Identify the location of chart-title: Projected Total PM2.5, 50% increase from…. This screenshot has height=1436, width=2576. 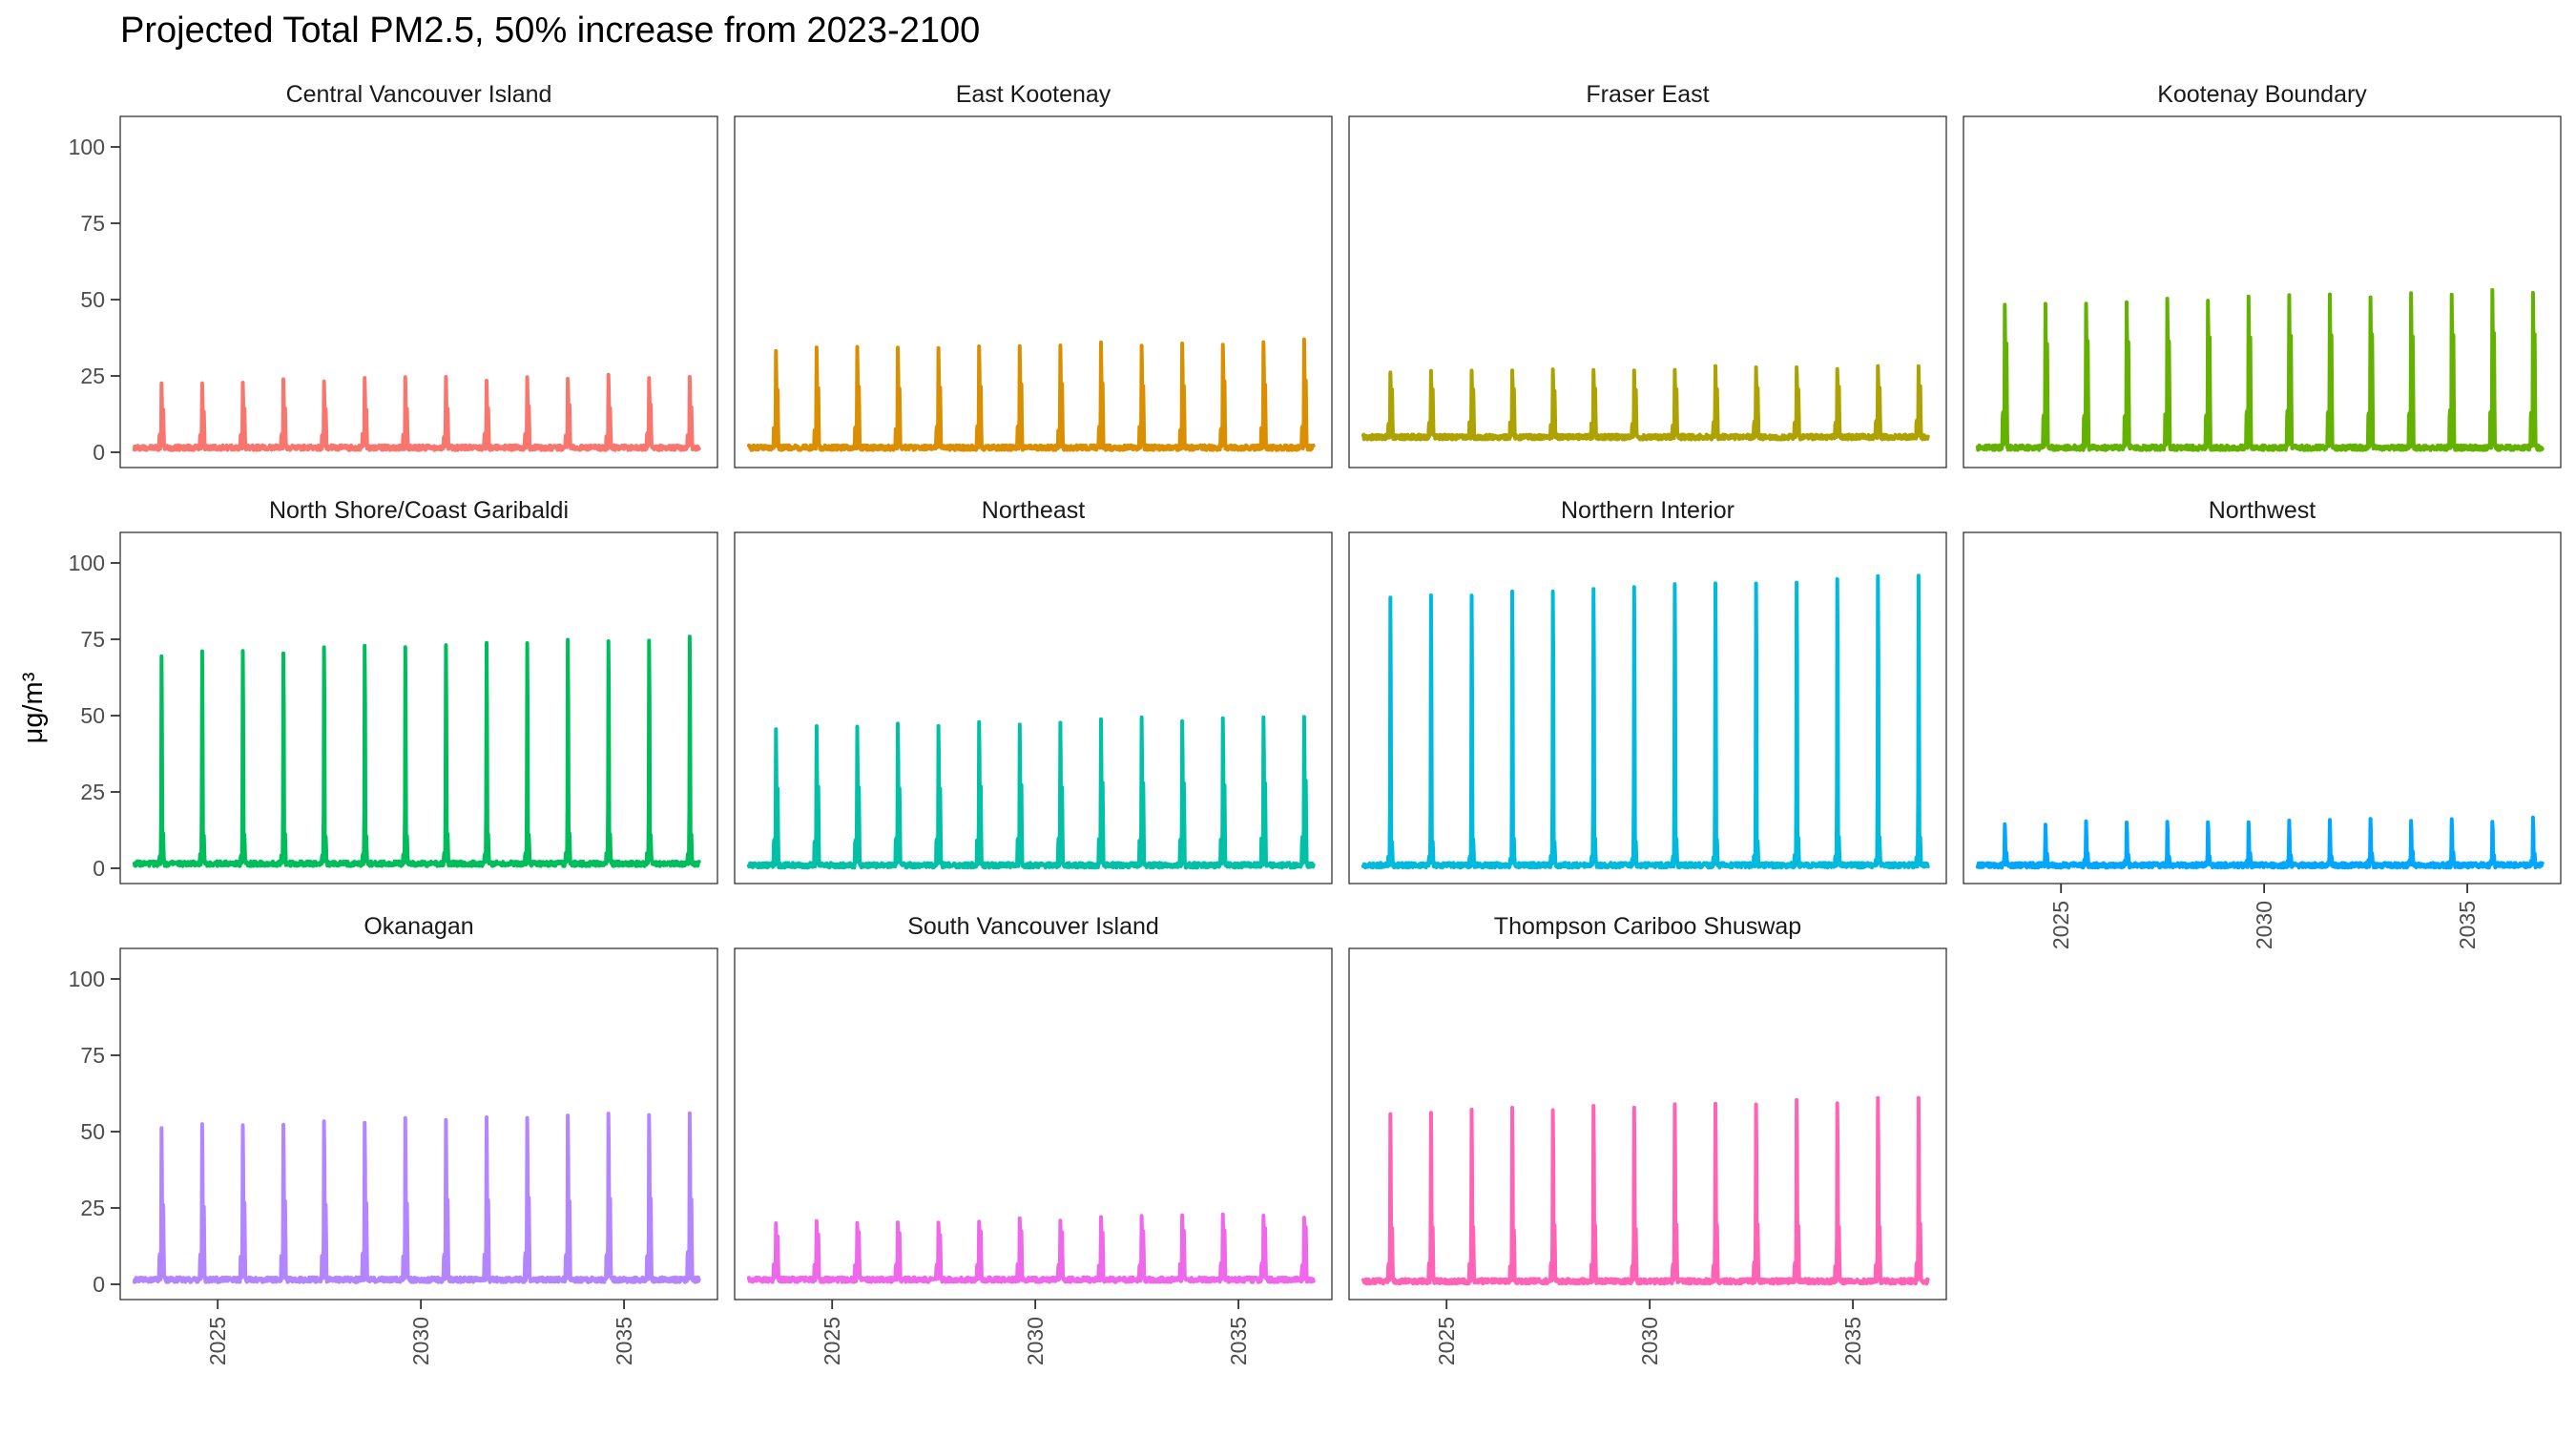
(550, 30).